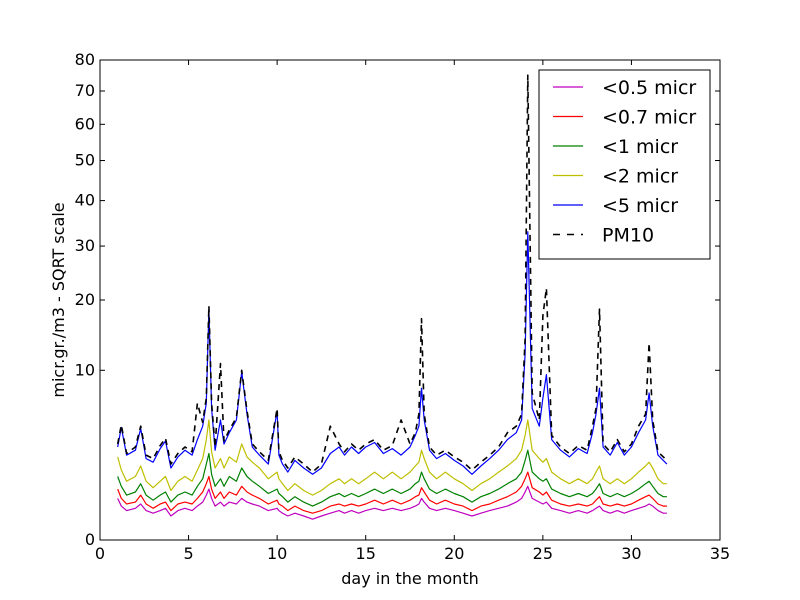 The height and width of the screenshot is (600, 800). What do you see at coordinates (720, 553) in the screenshot?
I see `x-tick-label: 35` at bounding box center [720, 553].